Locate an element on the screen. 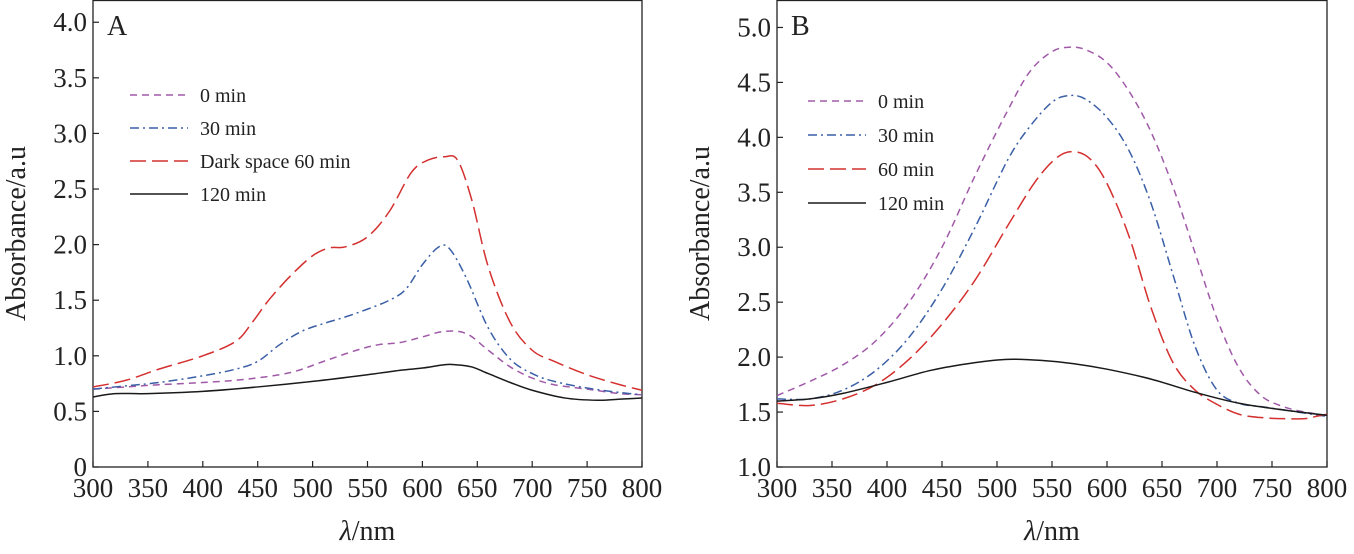  legend-label: 60 min is located at coordinates (906, 170).